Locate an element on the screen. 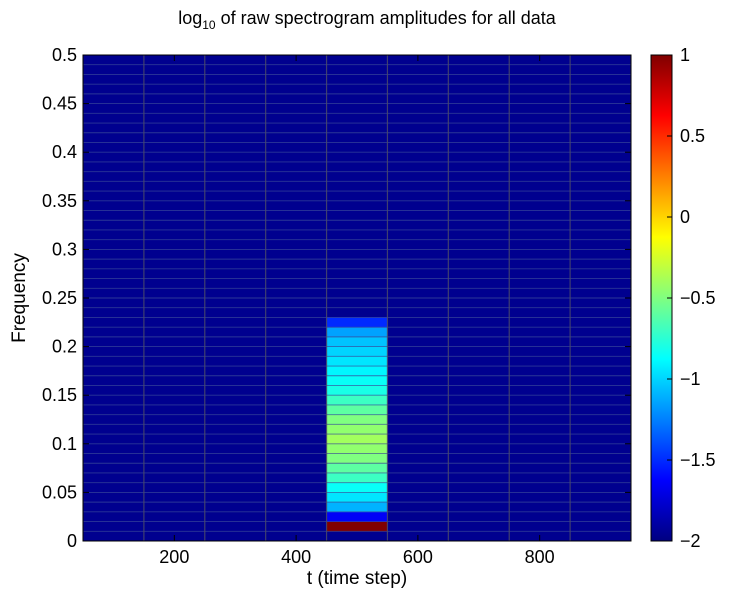 The height and width of the screenshot is (596, 732). y-tick-label: 0.45 is located at coordinates (59, 104).